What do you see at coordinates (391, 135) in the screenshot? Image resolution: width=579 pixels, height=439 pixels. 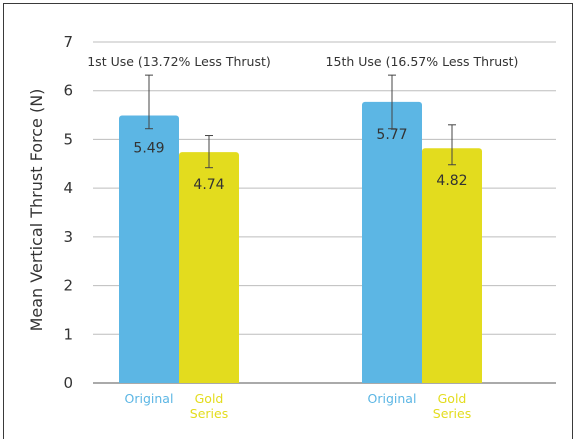 I see `data-label: 5.77` at bounding box center [391, 135].